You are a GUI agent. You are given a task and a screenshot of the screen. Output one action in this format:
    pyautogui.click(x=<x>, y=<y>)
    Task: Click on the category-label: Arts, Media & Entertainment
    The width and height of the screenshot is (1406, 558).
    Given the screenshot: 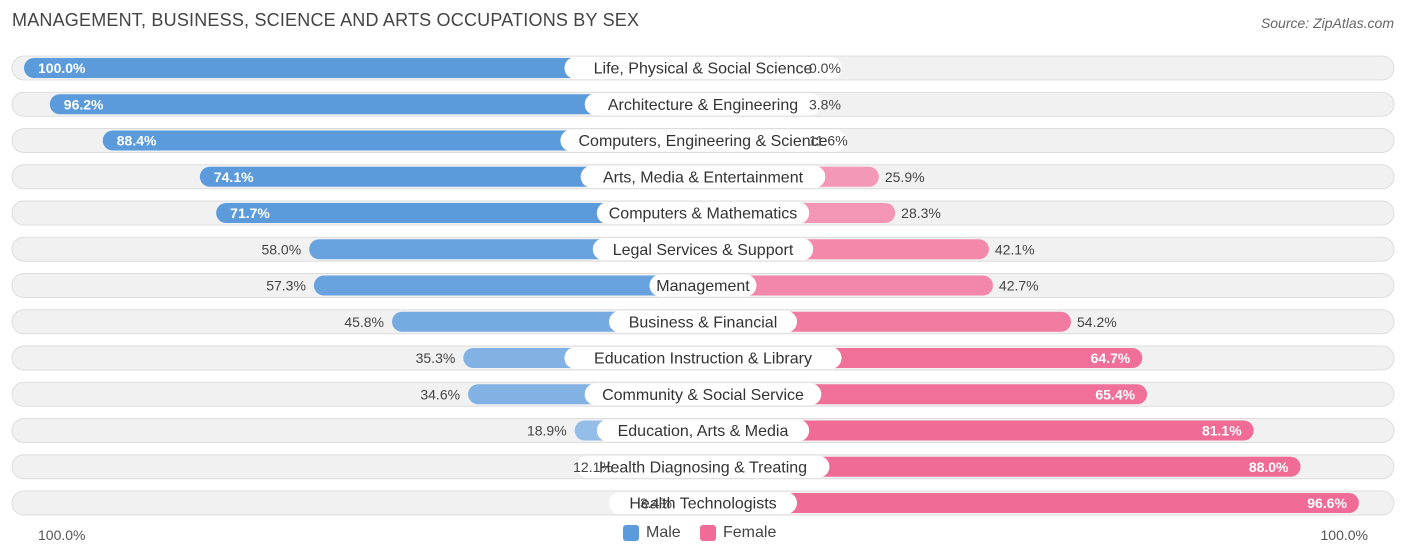 What is the action you would take?
    pyautogui.click(x=703, y=177)
    